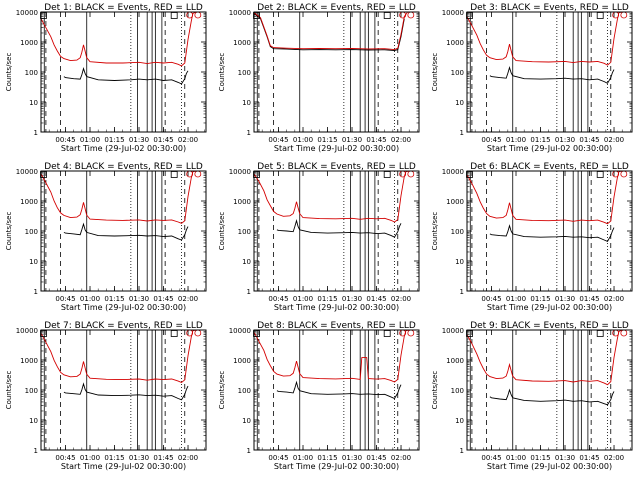  I want to click on panel-title: Det 8: BLACK = Events, RED = LLD, so click(336, 326).